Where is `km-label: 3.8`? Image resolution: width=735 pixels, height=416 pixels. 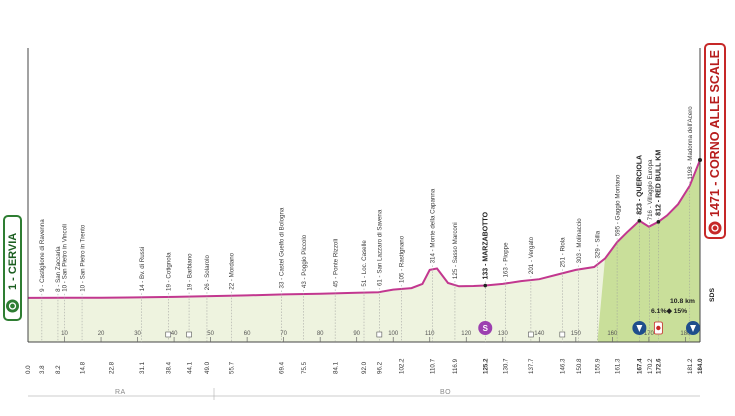
km-label: 3.8 is located at coordinates (42, 369).